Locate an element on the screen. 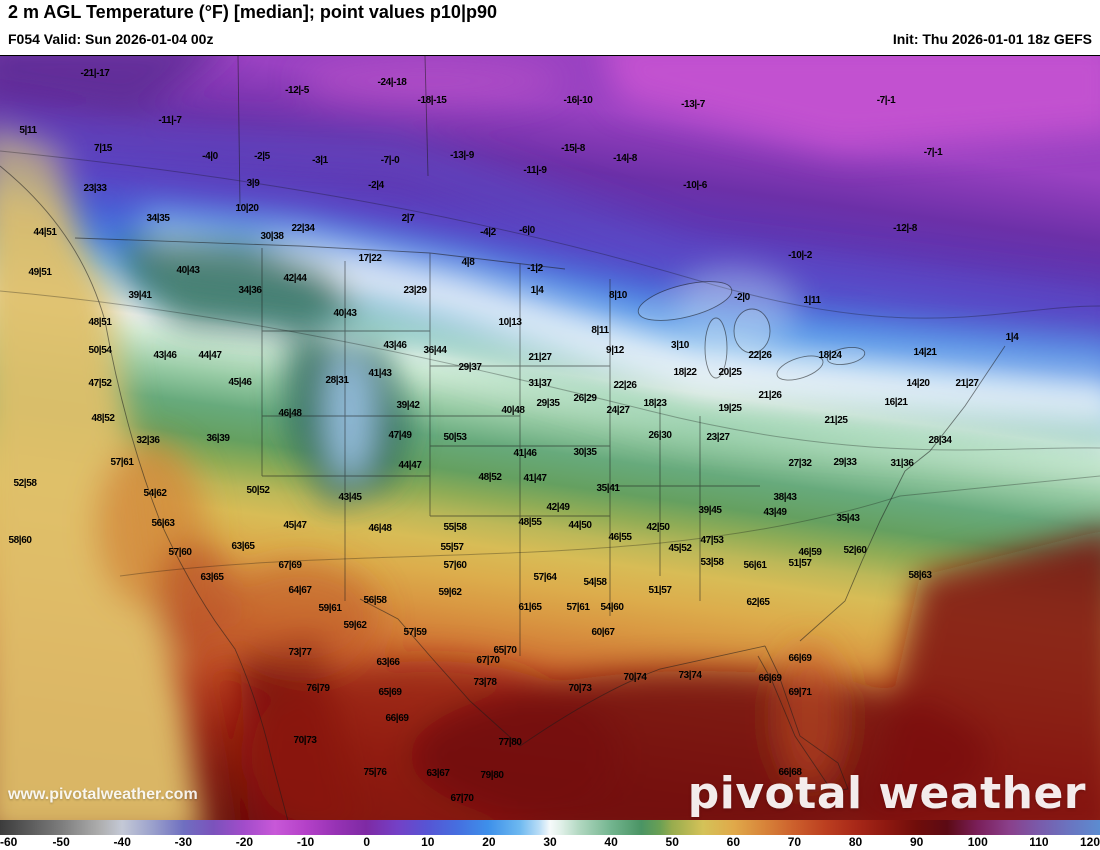  point-value: 19|25 is located at coordinates (730, 408).